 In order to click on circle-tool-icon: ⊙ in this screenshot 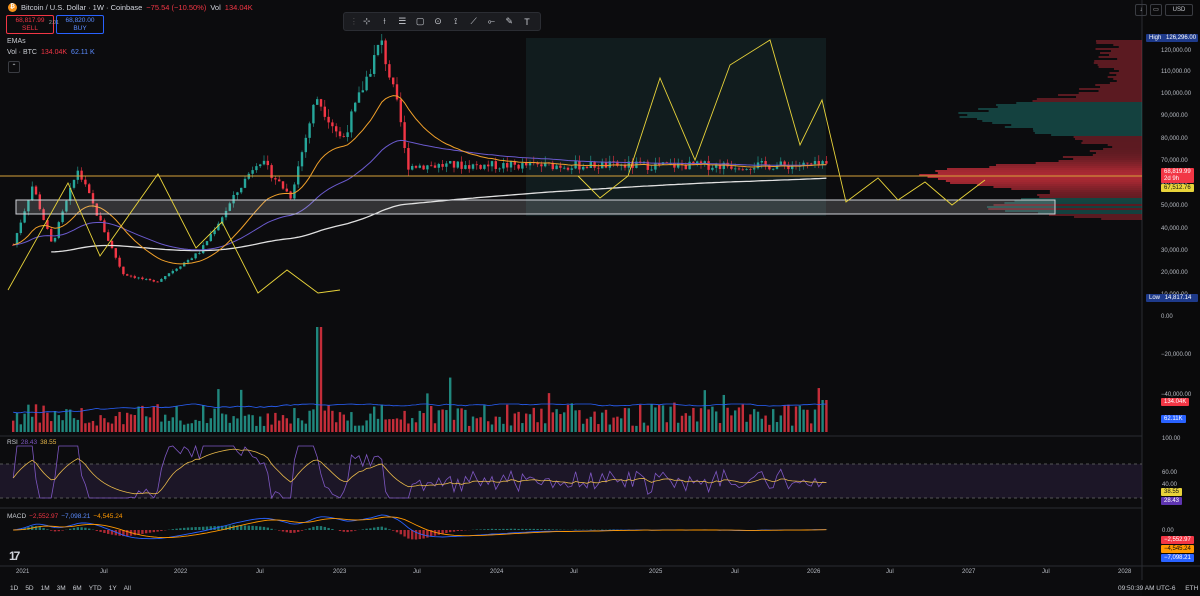, I will do `click(438, 21)`.